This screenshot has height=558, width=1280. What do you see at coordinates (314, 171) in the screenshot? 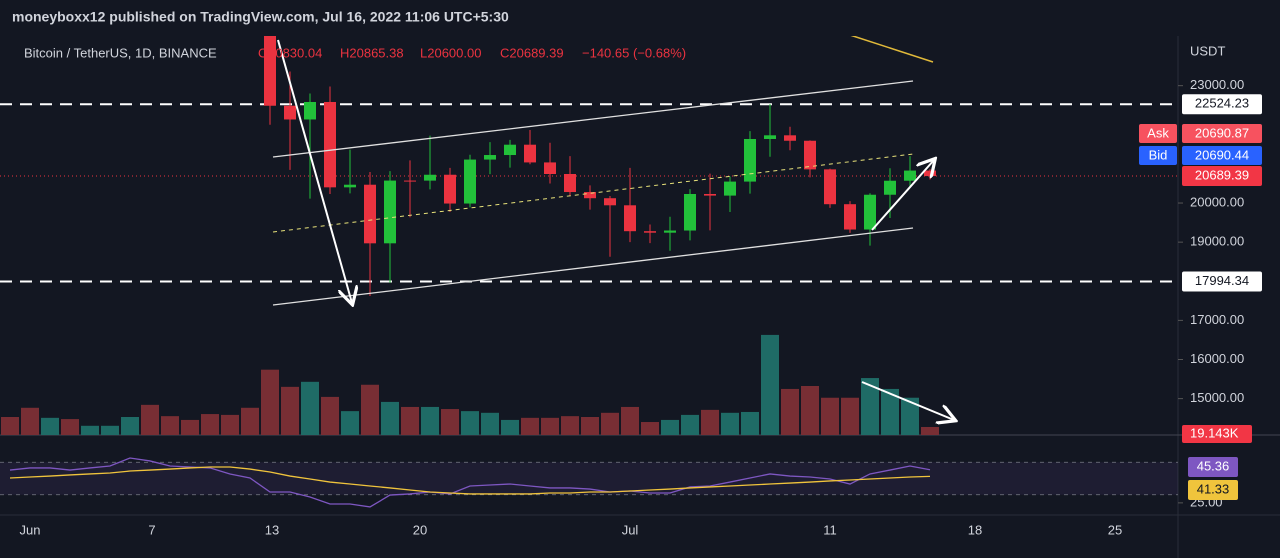
I see `arrow-down` at bounding box center [314, 171].